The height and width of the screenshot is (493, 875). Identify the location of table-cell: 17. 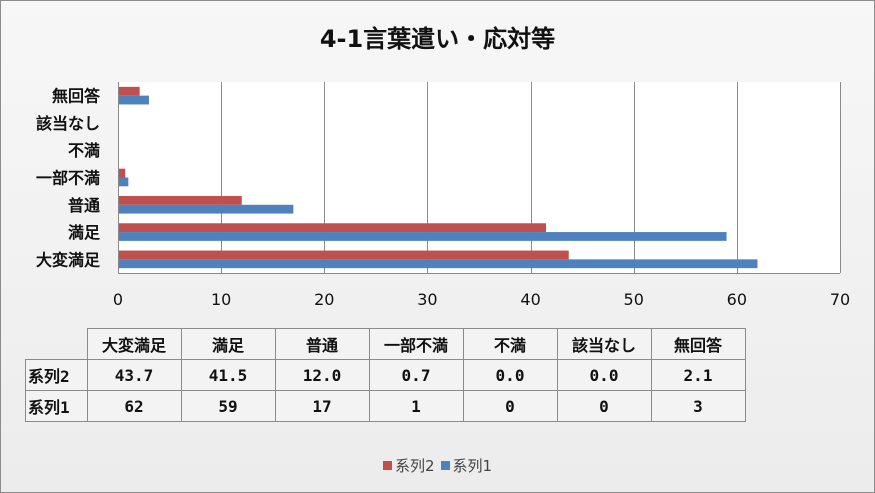
(322, 406).